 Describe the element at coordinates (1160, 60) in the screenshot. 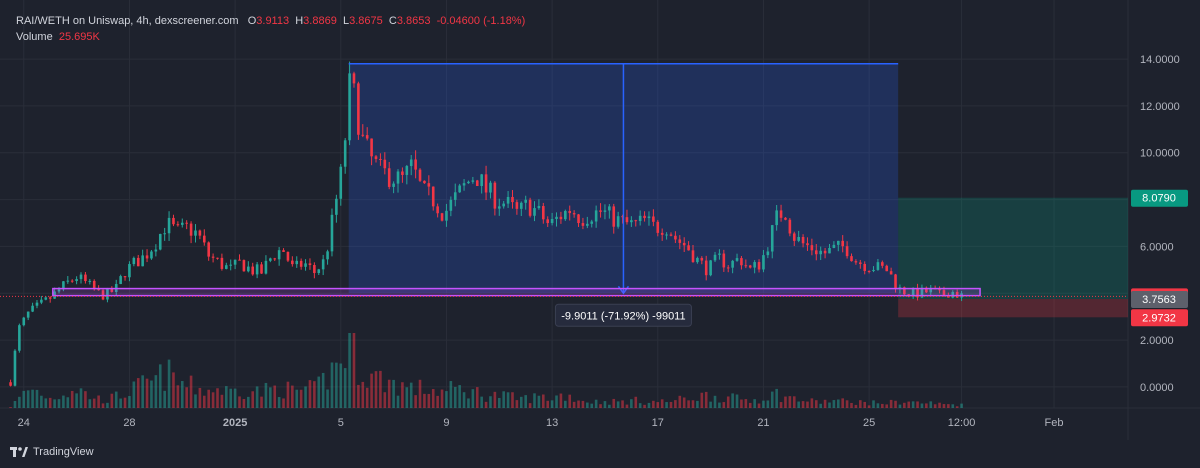

I see `y-tick-label: 14.0000` at that location.